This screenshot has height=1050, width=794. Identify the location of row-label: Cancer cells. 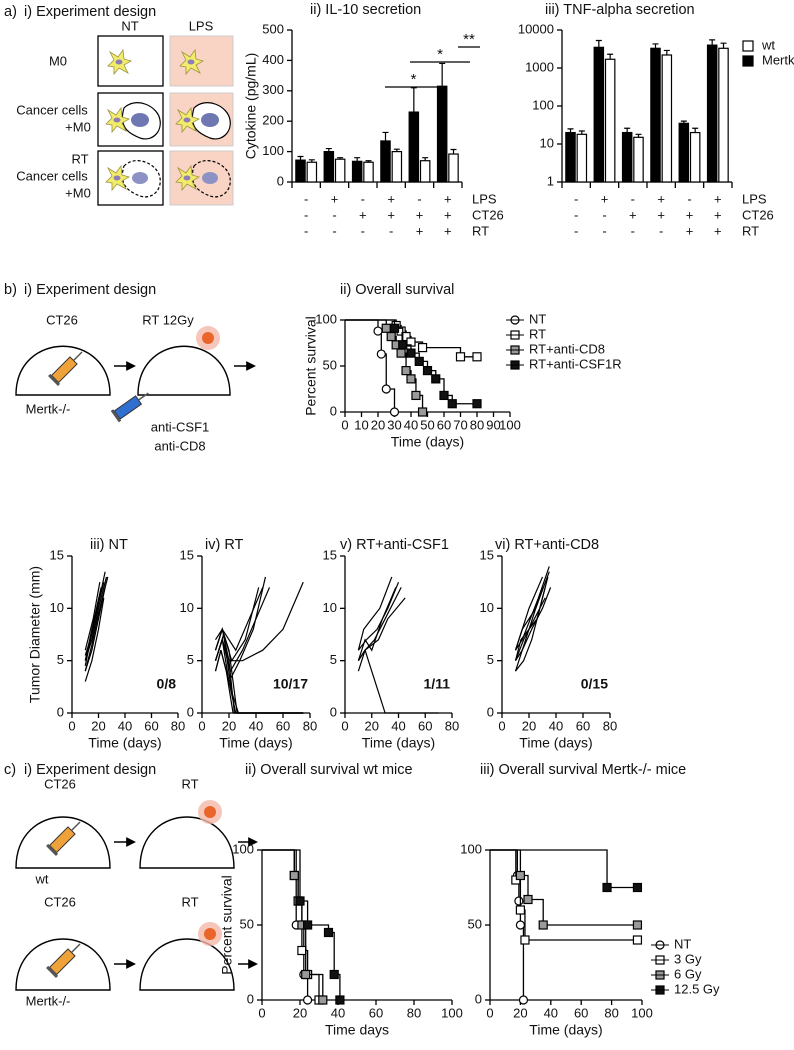
(52, 109).